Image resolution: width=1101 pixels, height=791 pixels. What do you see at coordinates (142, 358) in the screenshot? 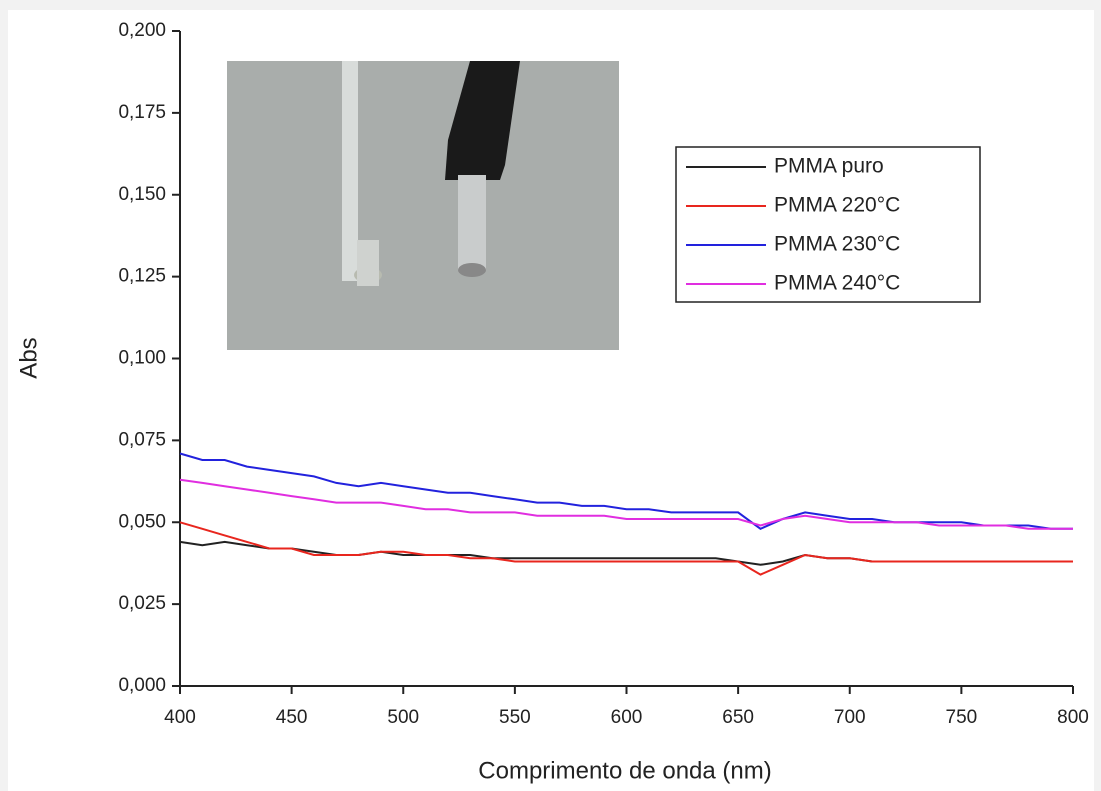
I see `y-tick-label: 0,100` at bounding box center [142, 358].